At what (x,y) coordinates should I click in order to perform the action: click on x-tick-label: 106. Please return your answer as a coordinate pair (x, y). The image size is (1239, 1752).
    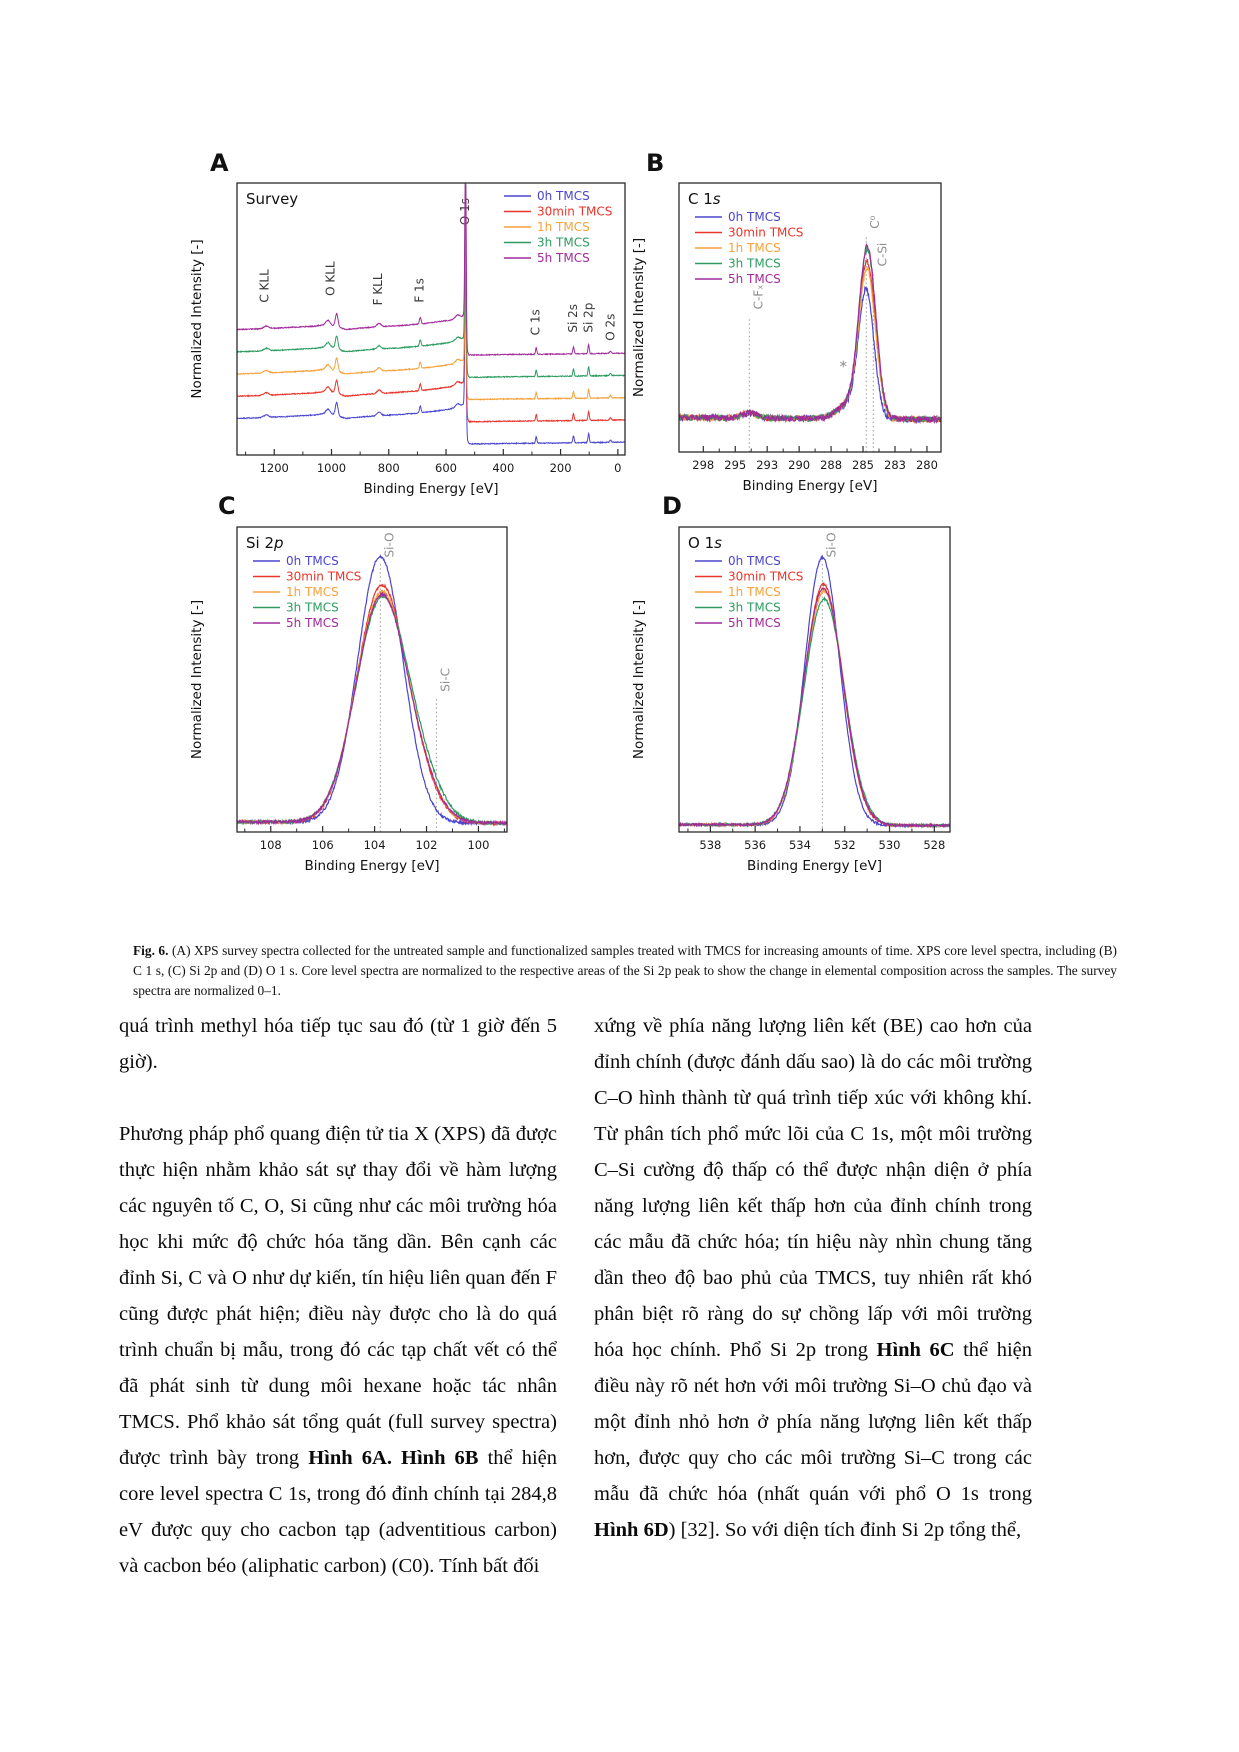
    Looking at the image, I should click on (323, 845).